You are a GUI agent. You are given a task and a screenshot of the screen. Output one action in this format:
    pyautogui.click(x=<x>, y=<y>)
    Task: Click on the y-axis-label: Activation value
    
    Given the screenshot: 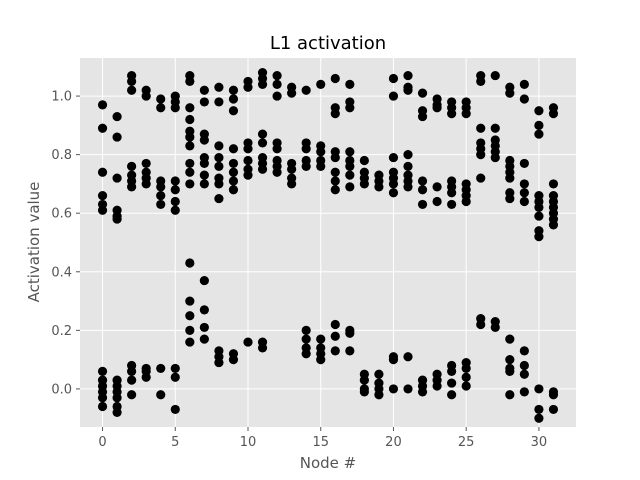 What is the action you would take?
    pyautogui.click(x=34, y=242)
    